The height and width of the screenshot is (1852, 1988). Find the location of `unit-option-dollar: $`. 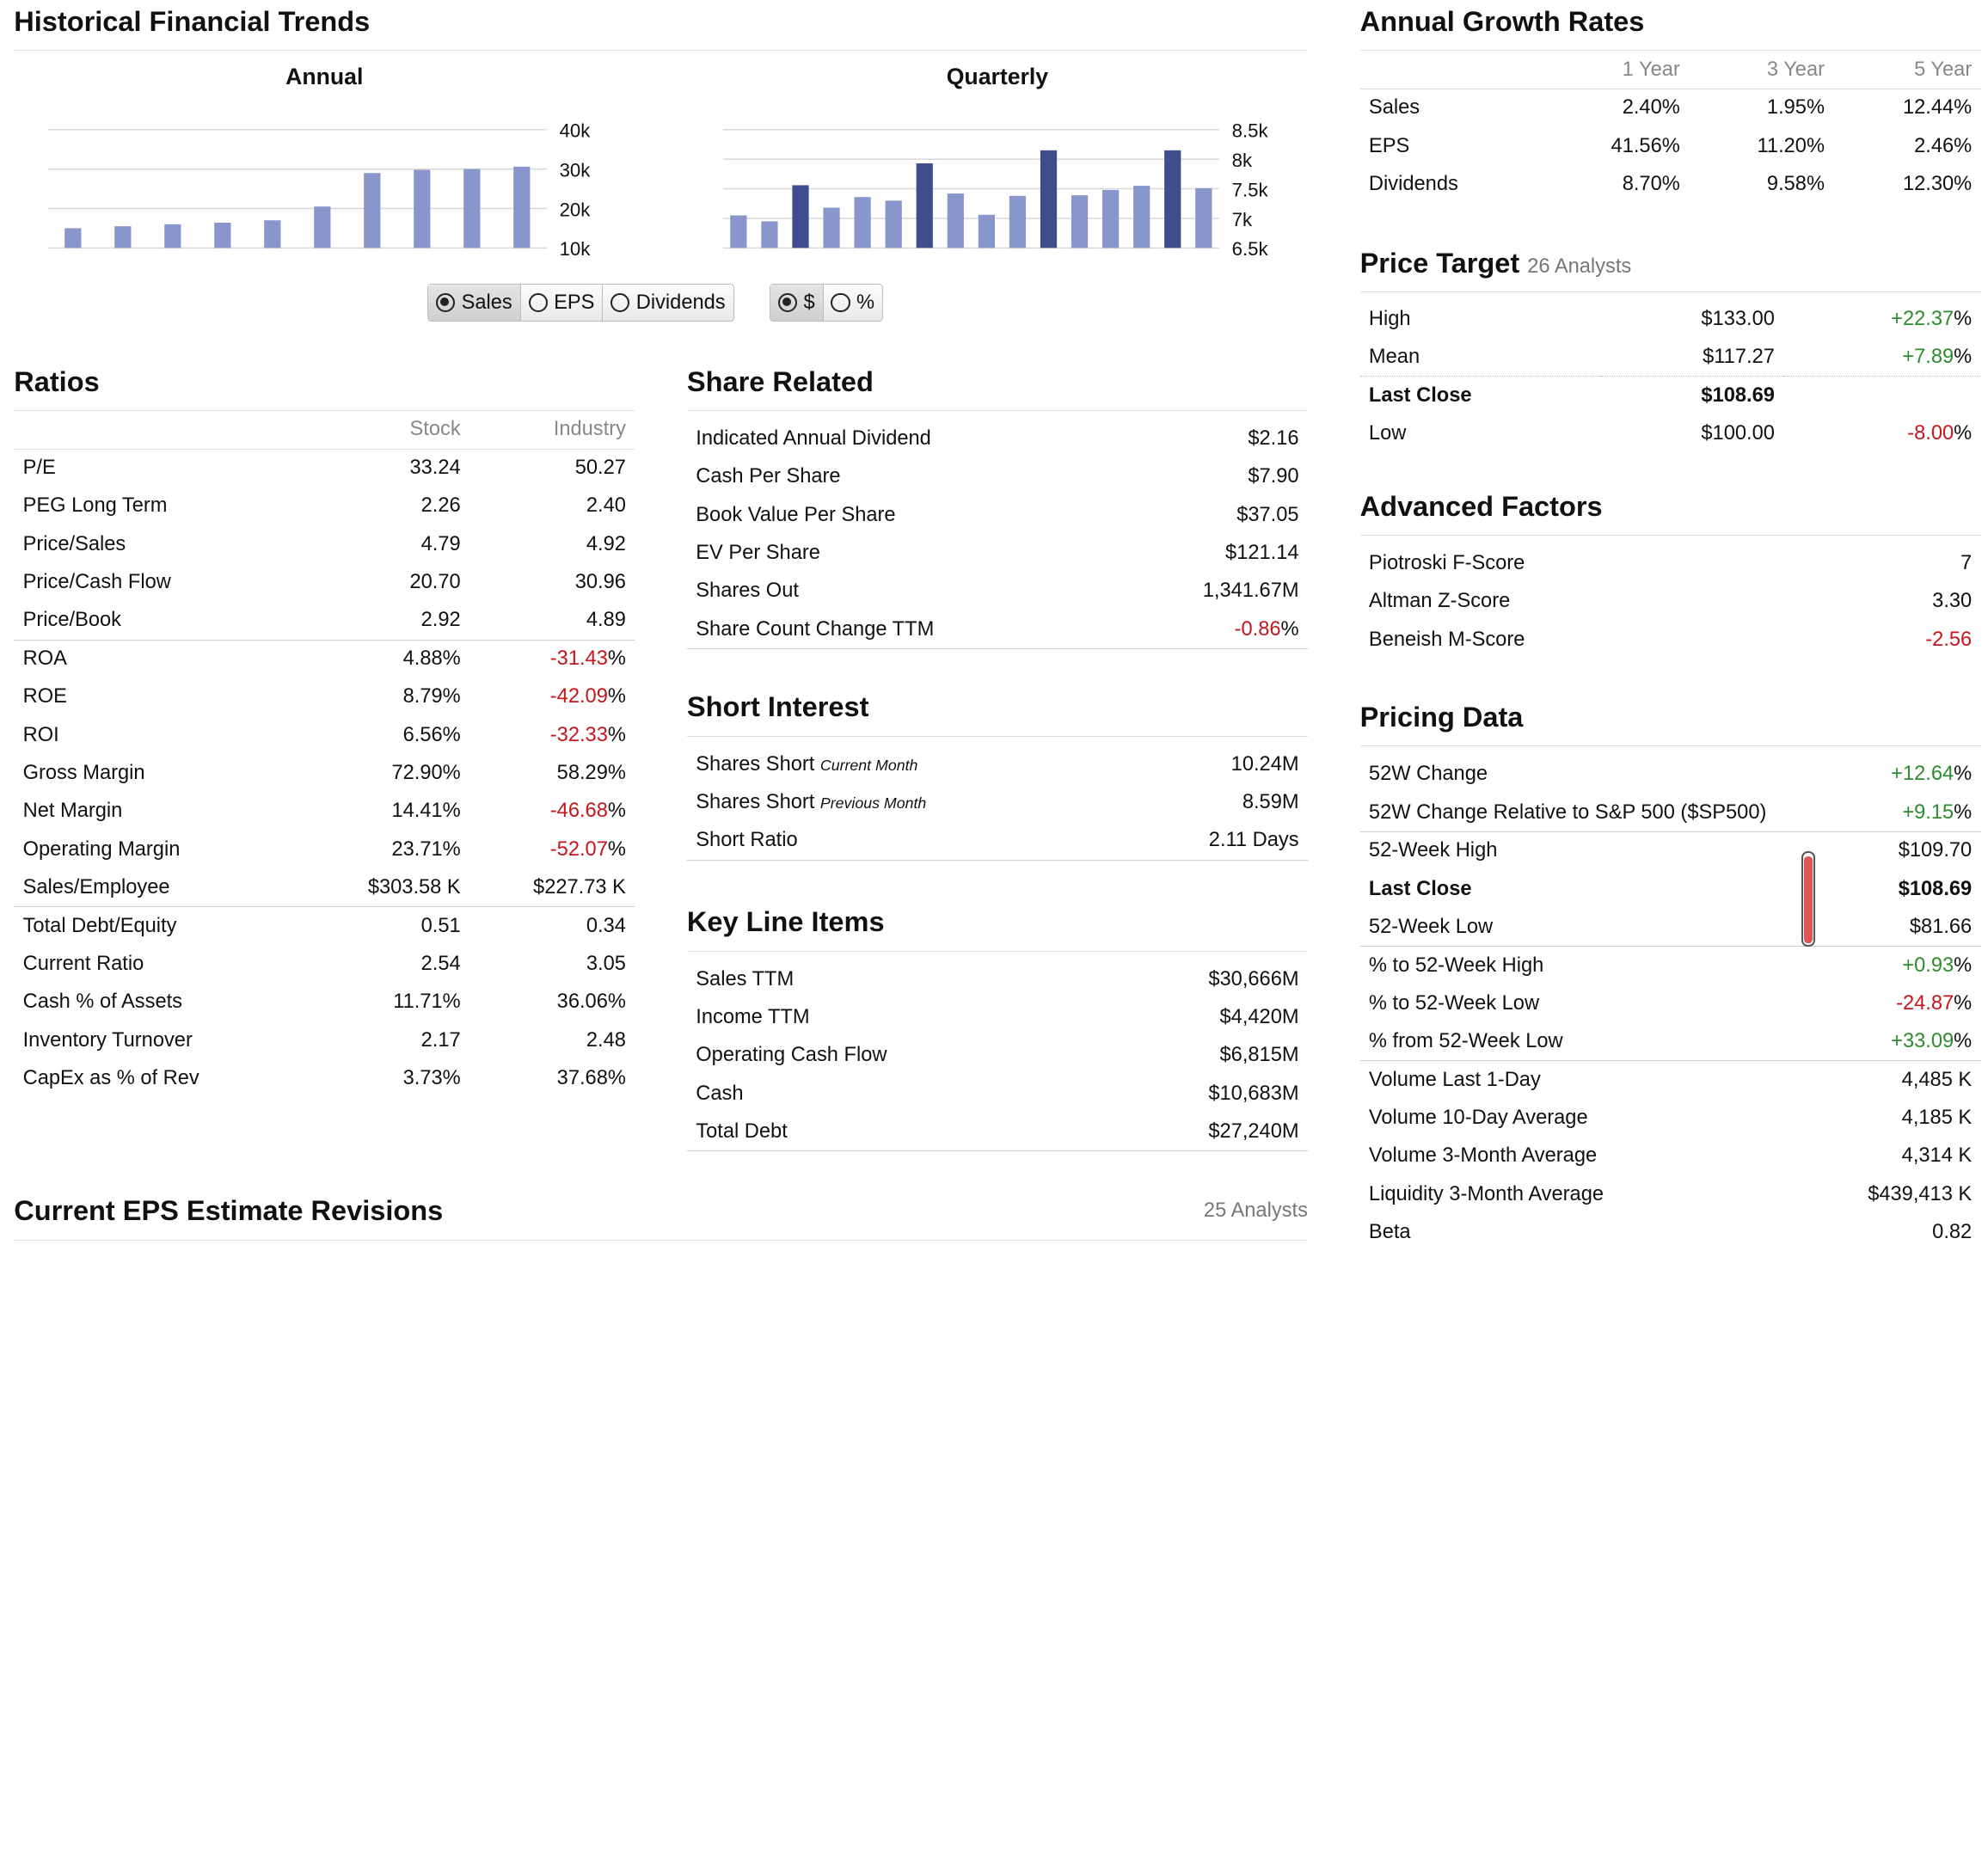

unit-option-dollar: $ is located at coordinates (797, 303).